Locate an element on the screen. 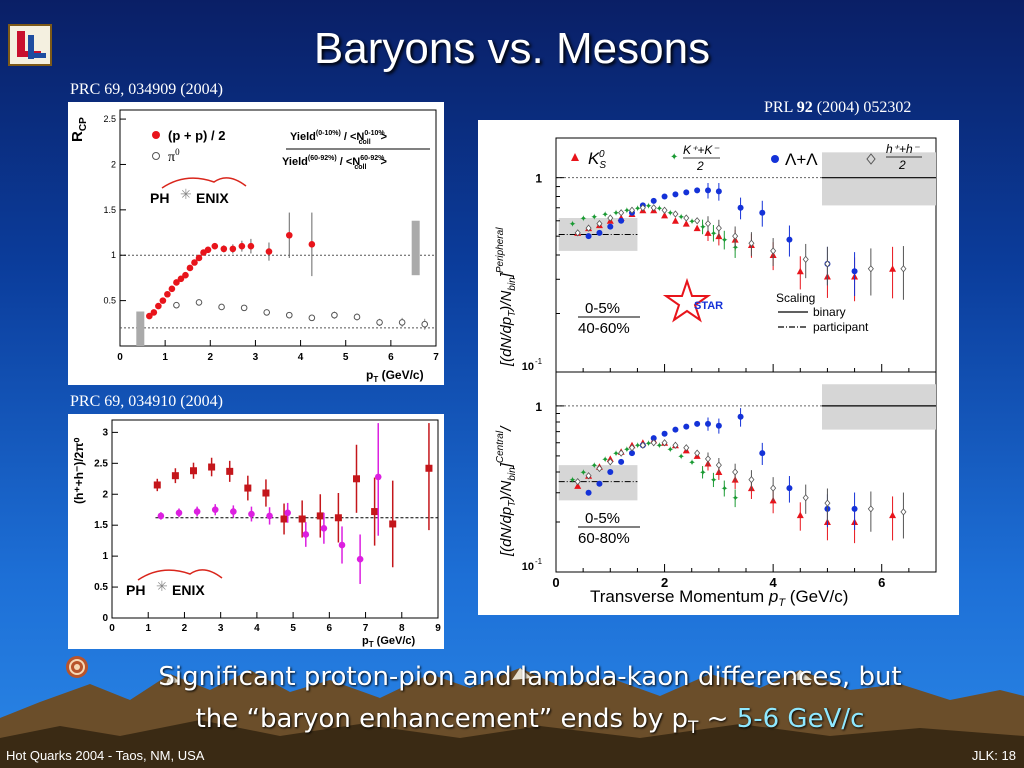 This screenshot has height=768, width=1024. star-bottom-y-label: [(dN/dpT)/Nbin]Central/ is located at coordinates (506, 491).